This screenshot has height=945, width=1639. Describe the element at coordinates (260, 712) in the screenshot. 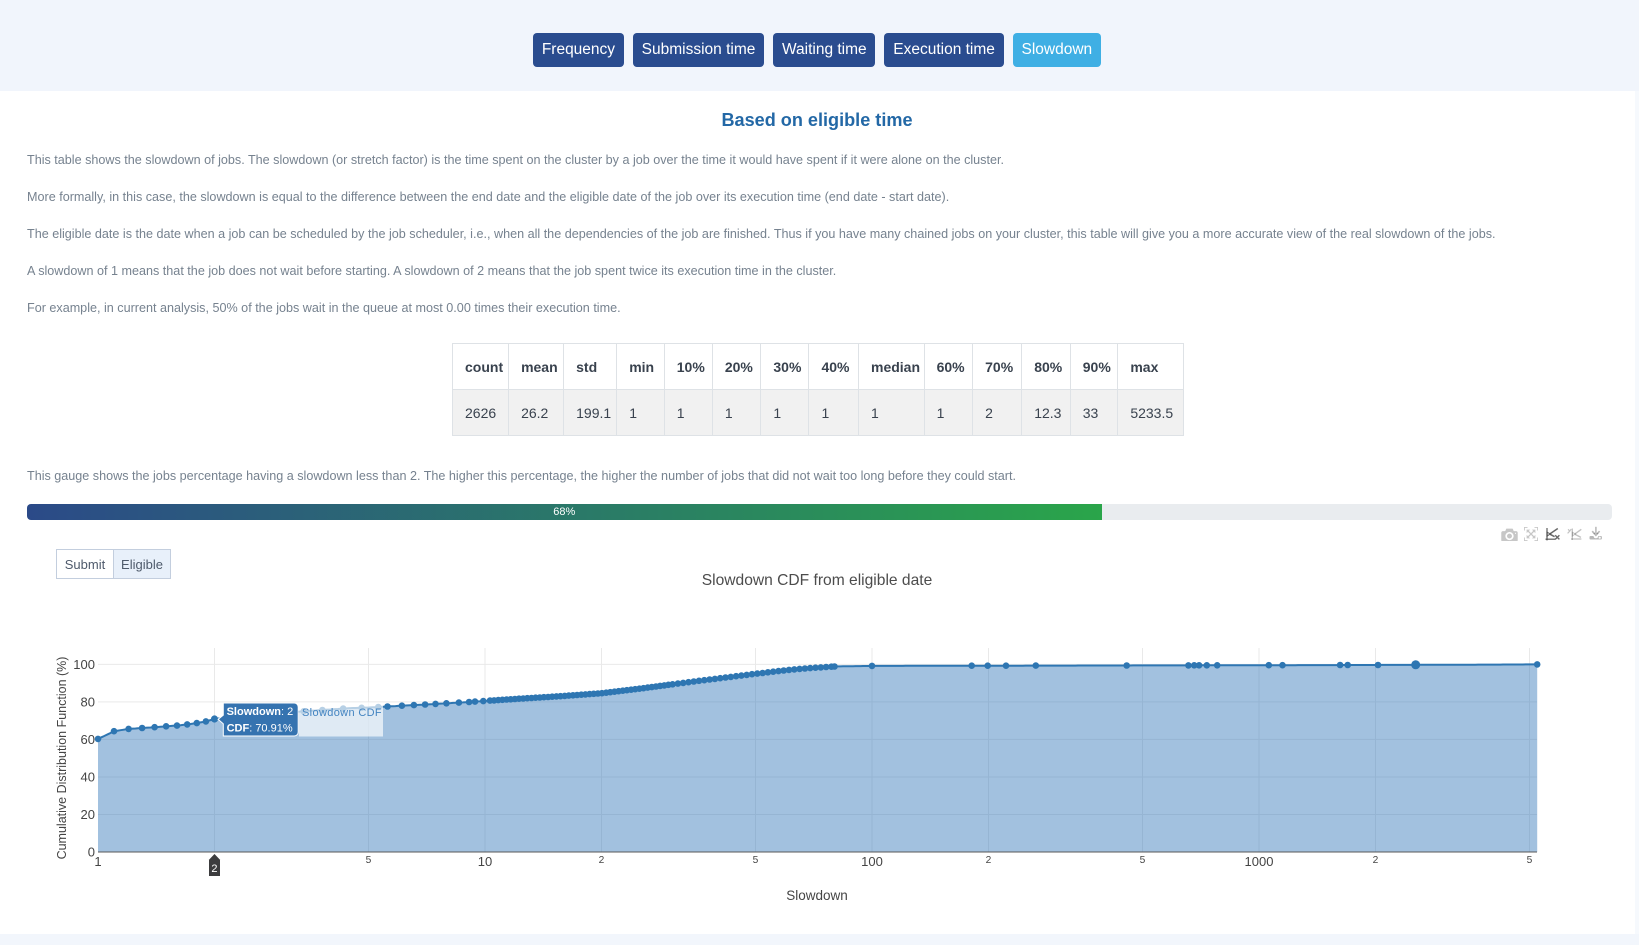

I see `svg-text: Slowdown: 2` at that location.